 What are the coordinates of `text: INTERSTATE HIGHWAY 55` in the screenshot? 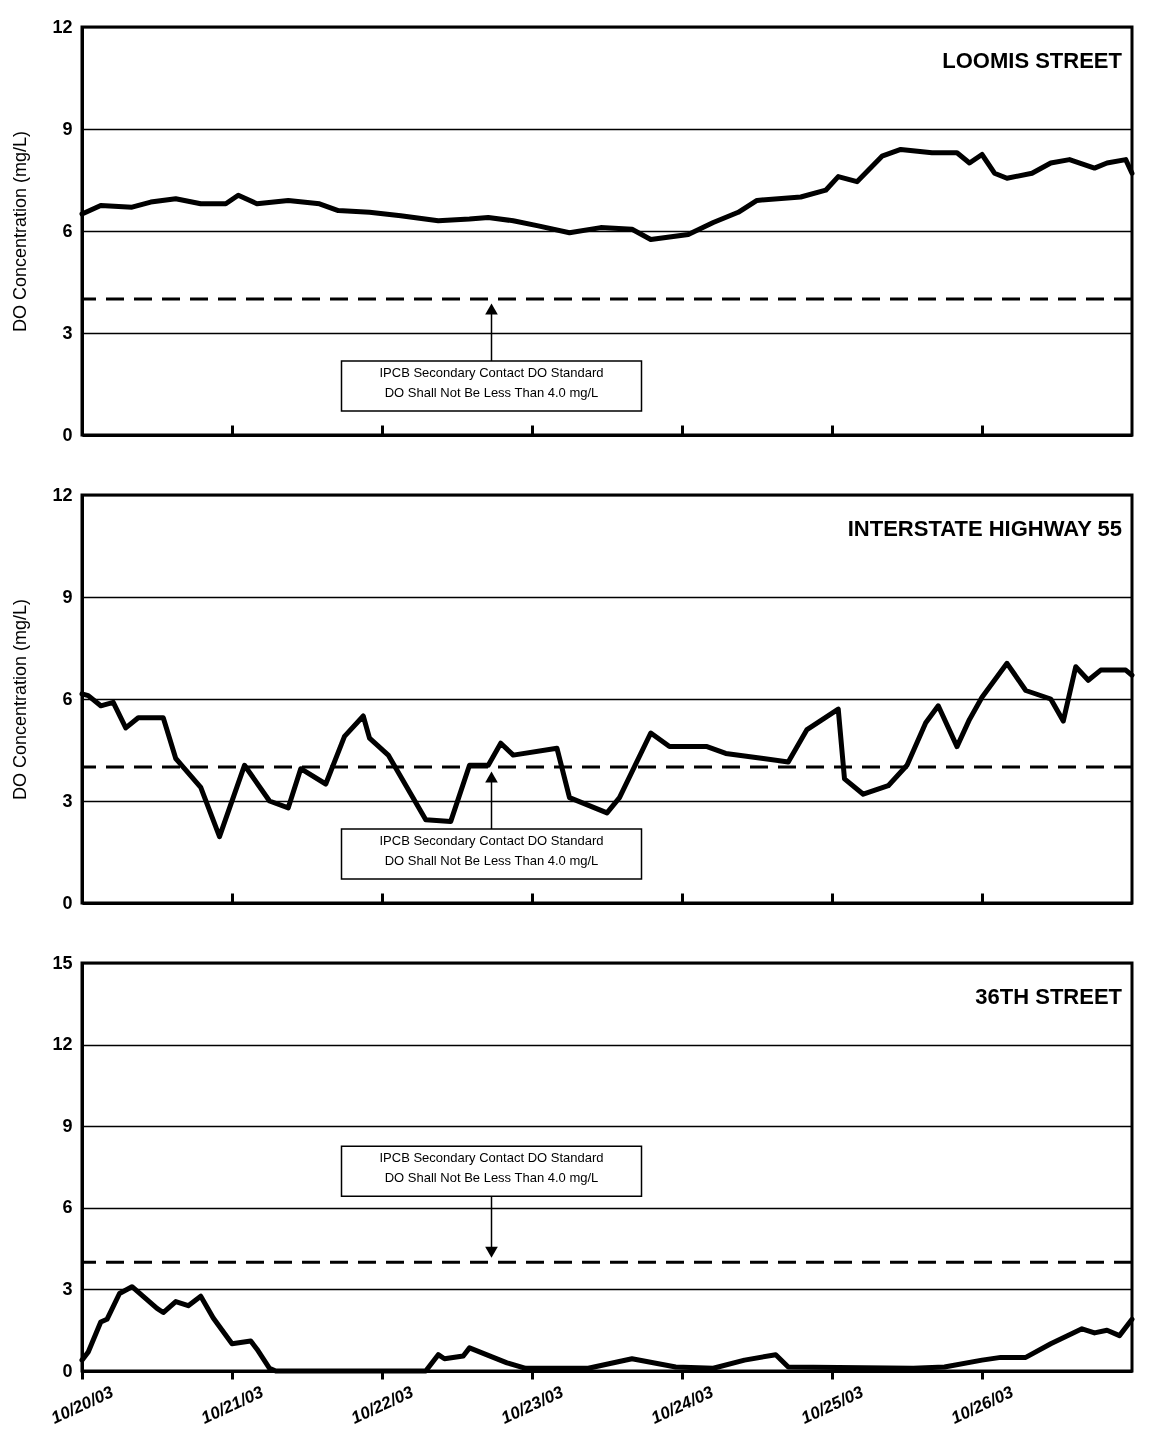 It's located at (984, 528).